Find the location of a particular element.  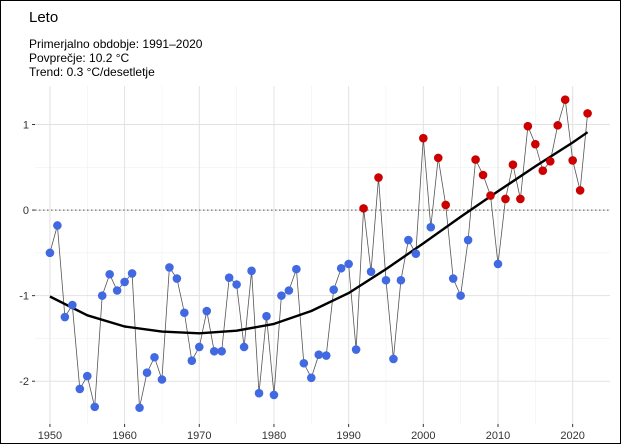

y-tick-label: -1 is located at coordinates (24, 297).